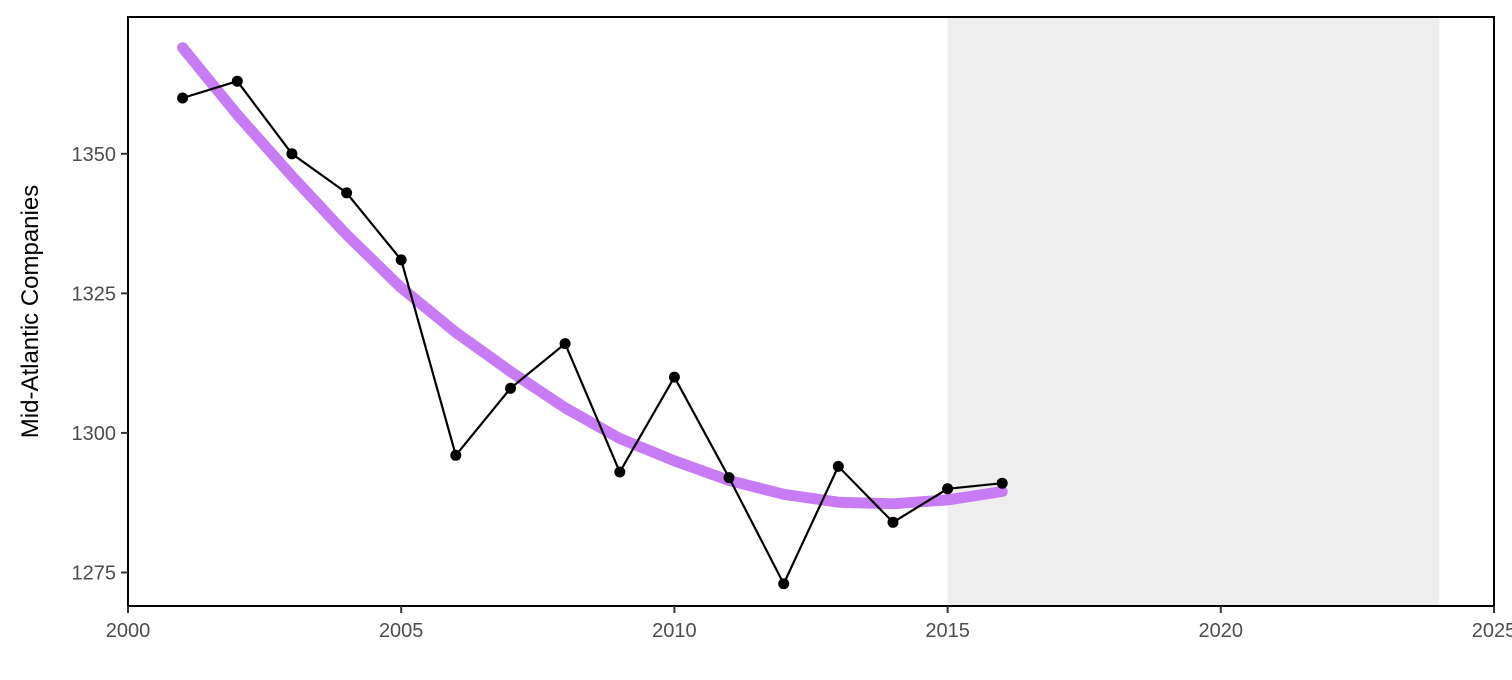 Image resolution: width=1512 pixels, height=680 pixels. Describe the element at coordinates (30, 311) in the screenshot. I see `y-axis-title: Mid-Atlantic Companies` at that location.